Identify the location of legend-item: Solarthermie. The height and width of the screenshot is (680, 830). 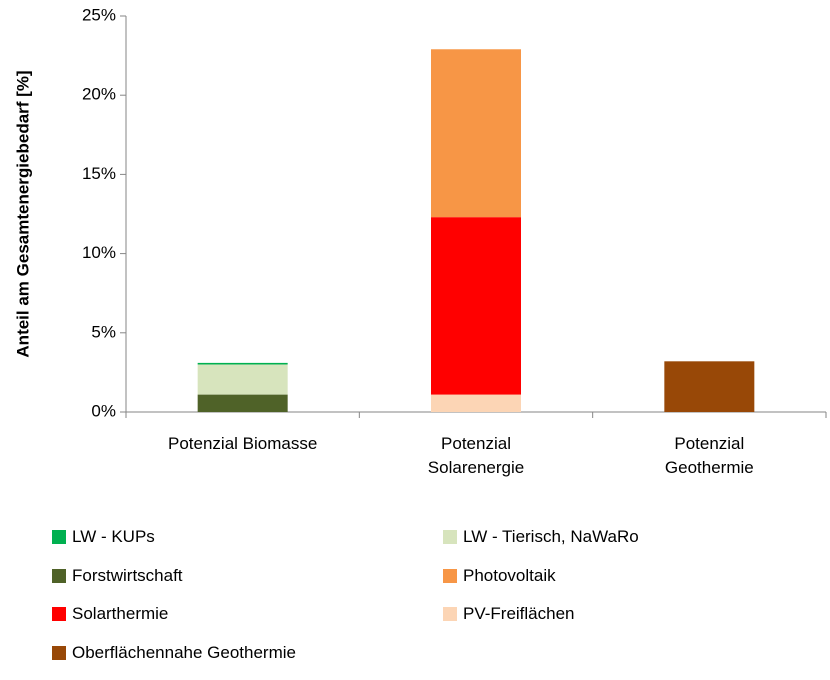
(110, 614).